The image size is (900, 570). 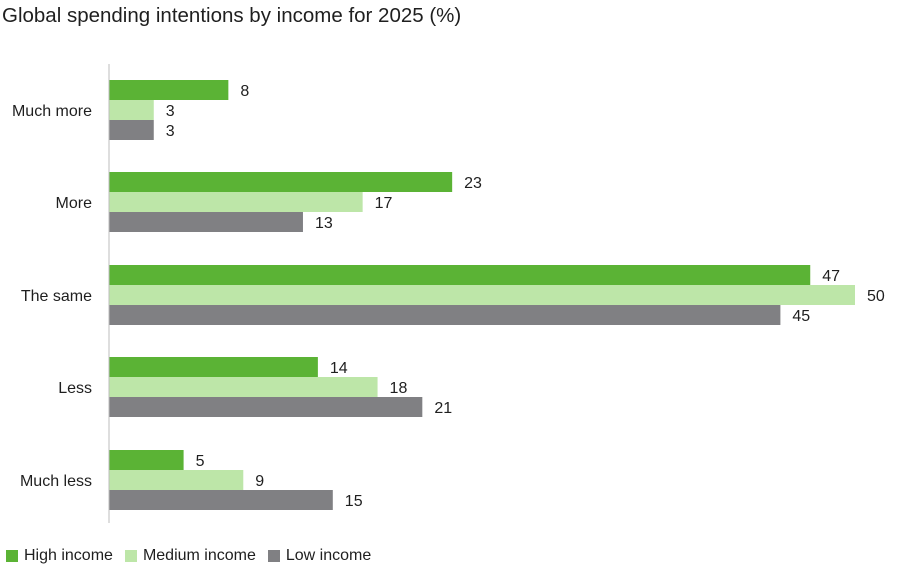 I want to click on legend-label-low-income: Low income, so click(x=328, y=555).